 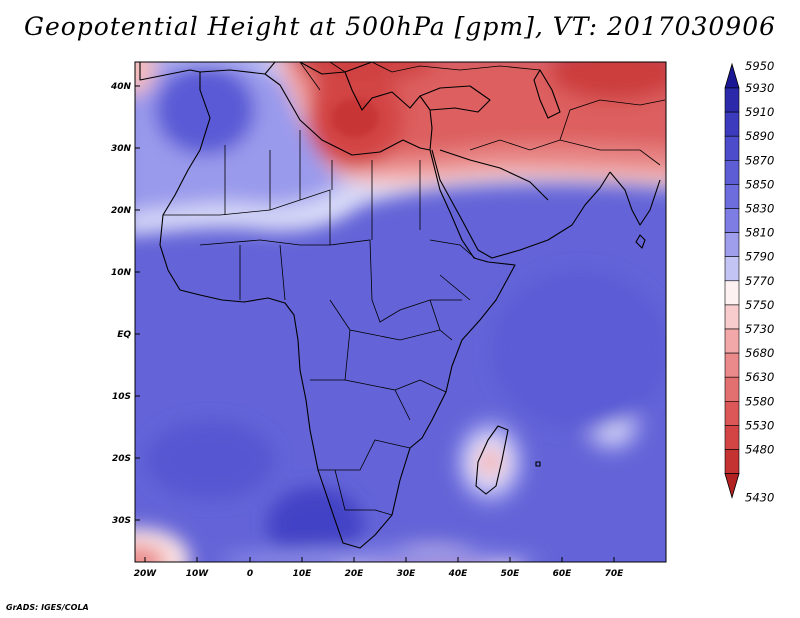 What do you see at coordinates (759, 209) in the screenshot?
I see `colorbar-label: 5830` at bounding box center [759, 209].